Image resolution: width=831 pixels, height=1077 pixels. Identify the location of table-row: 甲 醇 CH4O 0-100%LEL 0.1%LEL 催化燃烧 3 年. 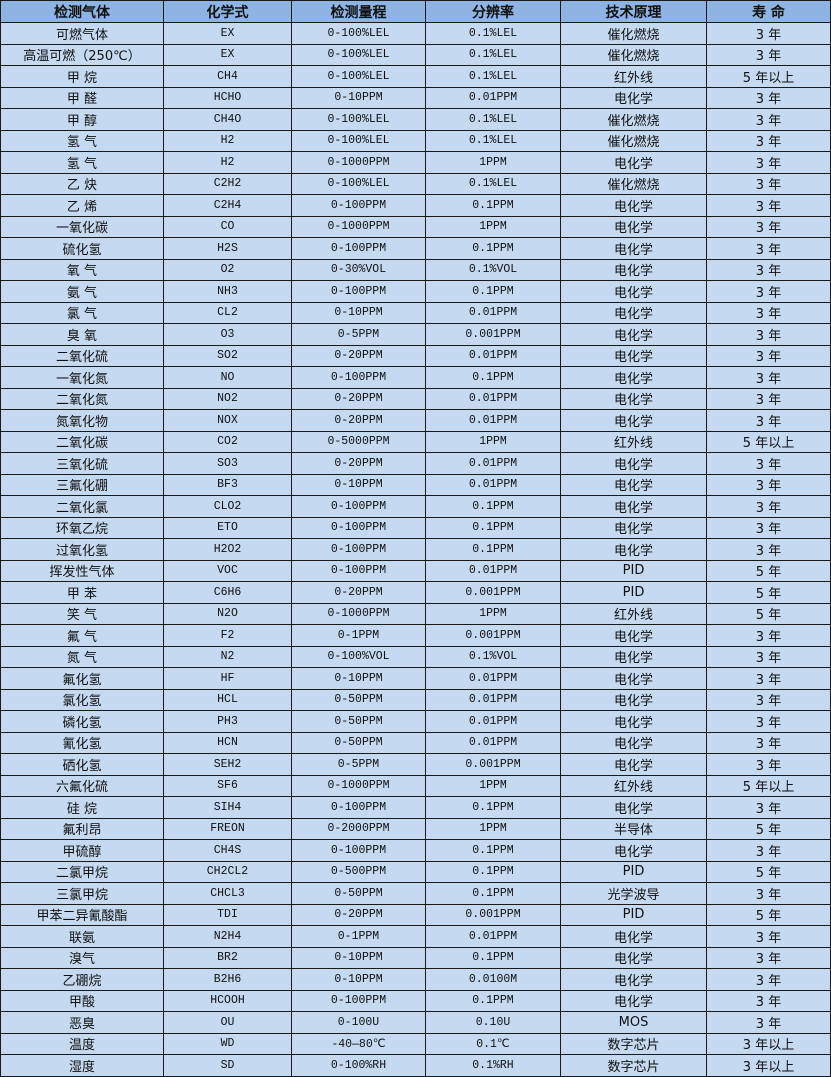
(415, 119).